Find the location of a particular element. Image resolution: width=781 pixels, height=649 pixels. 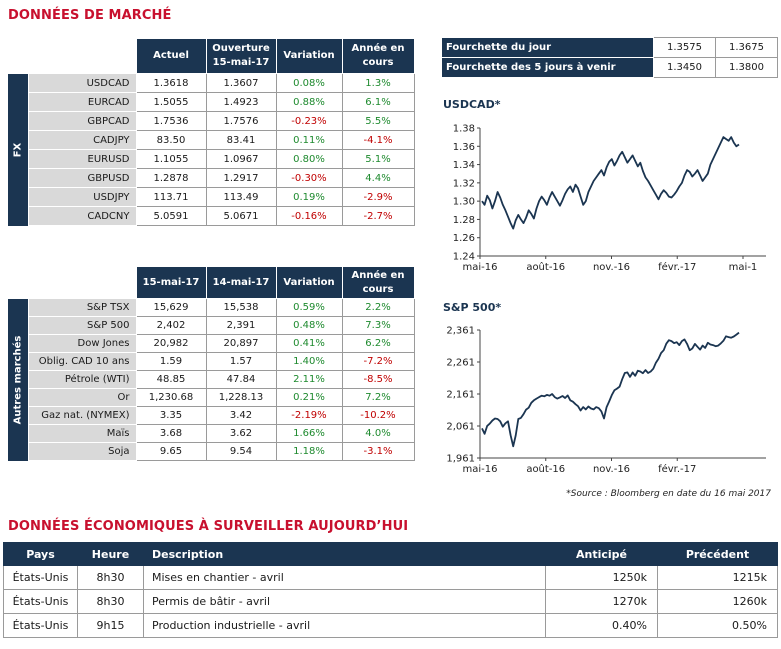

fx-cell-actuel: 1.7536 is located at coordinates (171, 121).